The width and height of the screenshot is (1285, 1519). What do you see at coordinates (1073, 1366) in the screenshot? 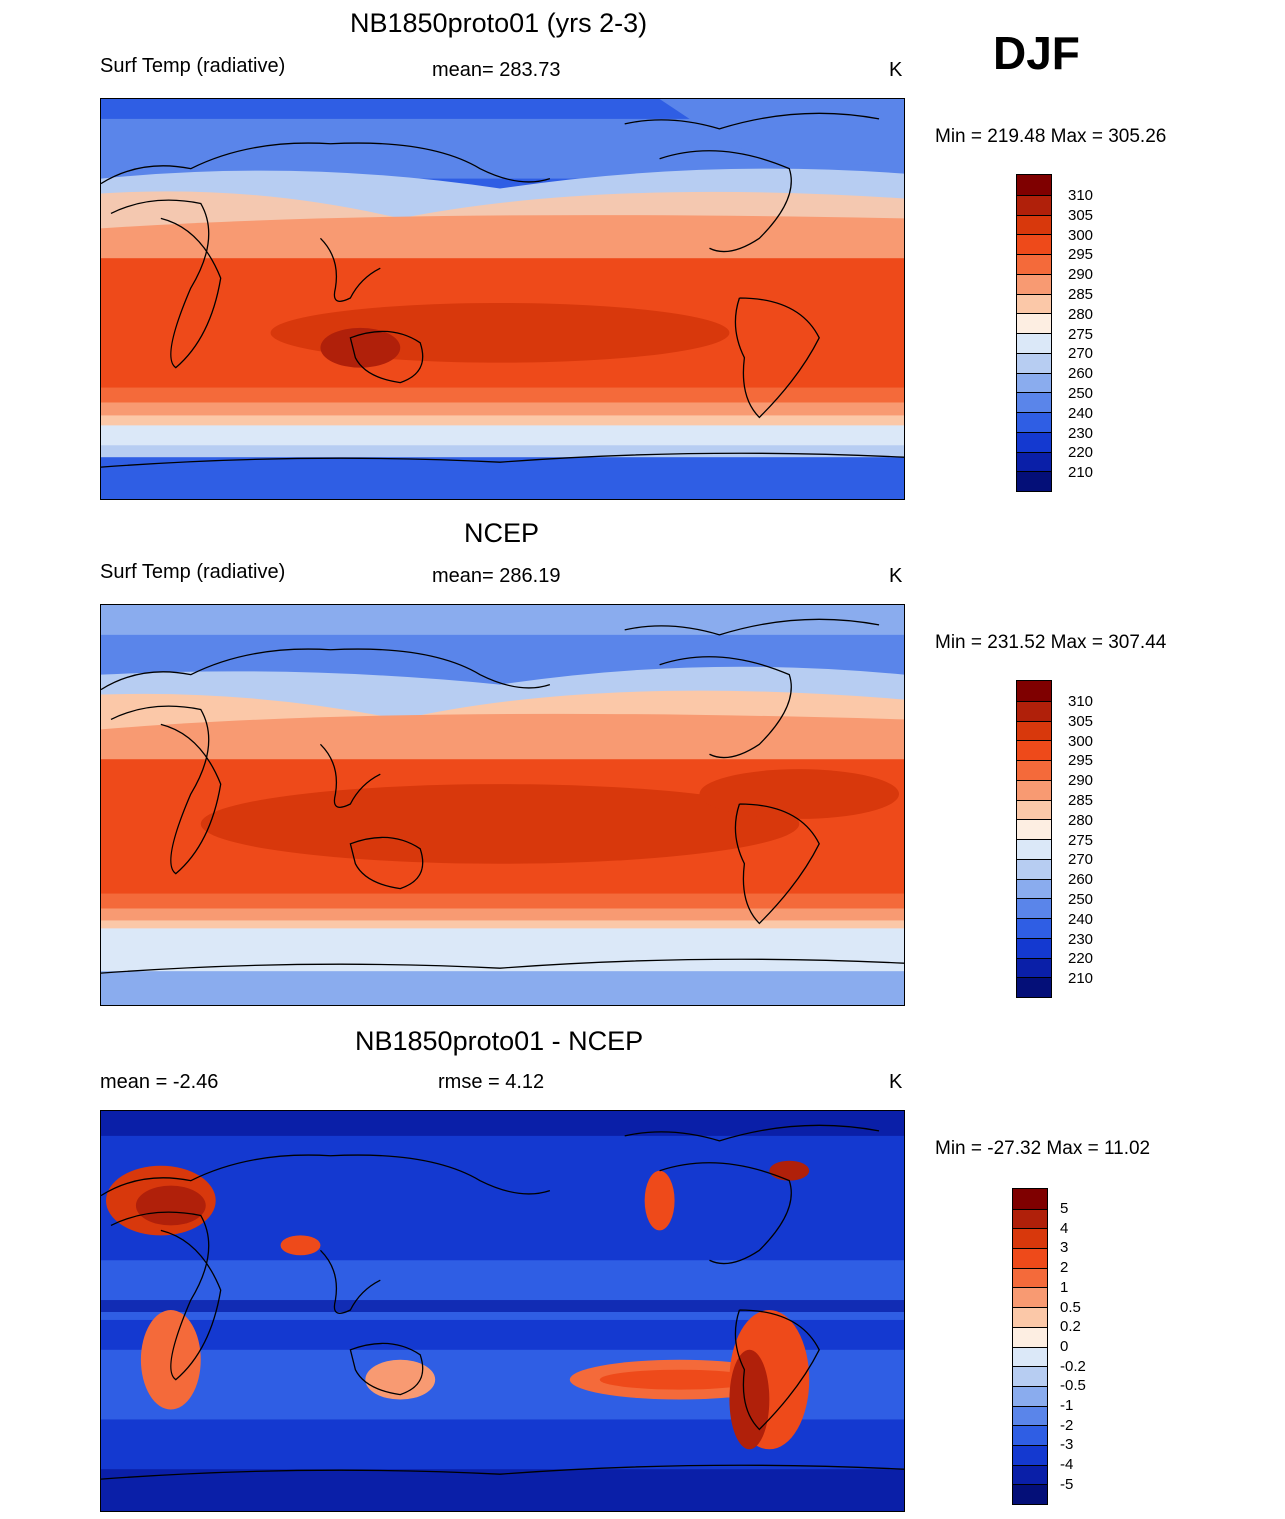
I see `colorbar-tick-label: -0.2` at bounding box center [1073, 1366].